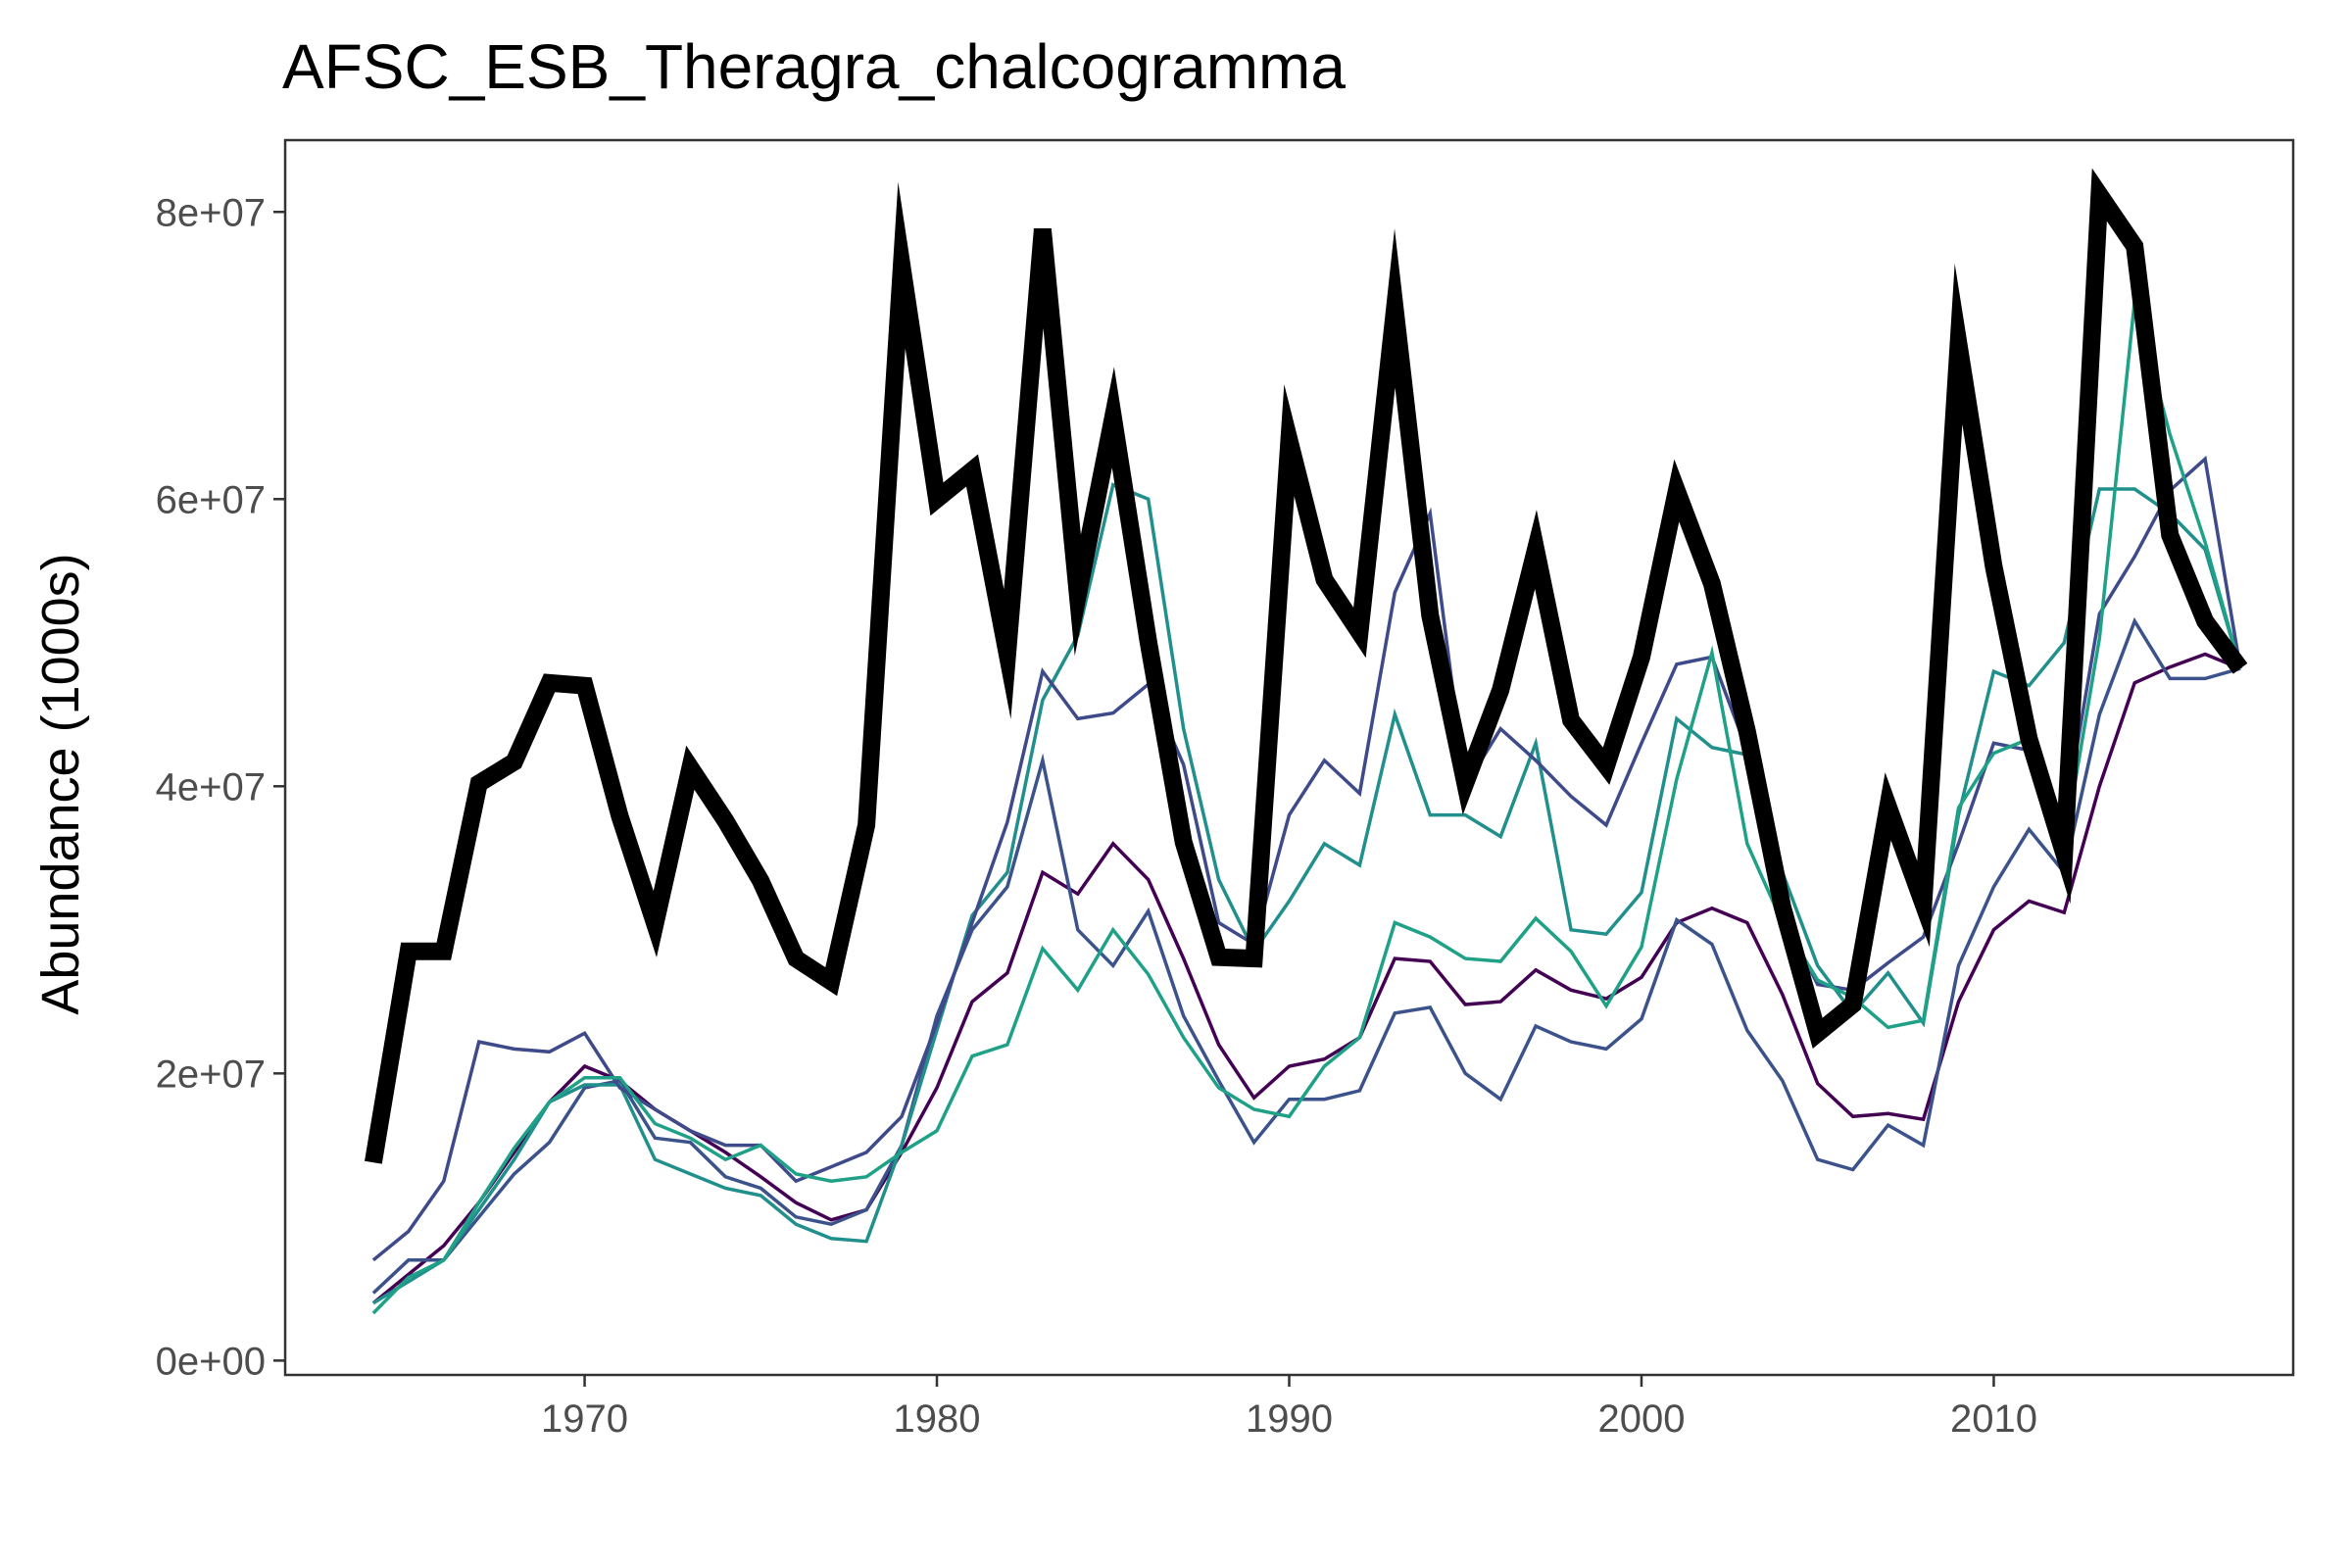 The height and width of the screenshot is (1568, 2352). What do you see at coordinates (1641, 1419) in the screenshot?
I see `x-tick-label: 2000` at bounding box center [1641, 1419].